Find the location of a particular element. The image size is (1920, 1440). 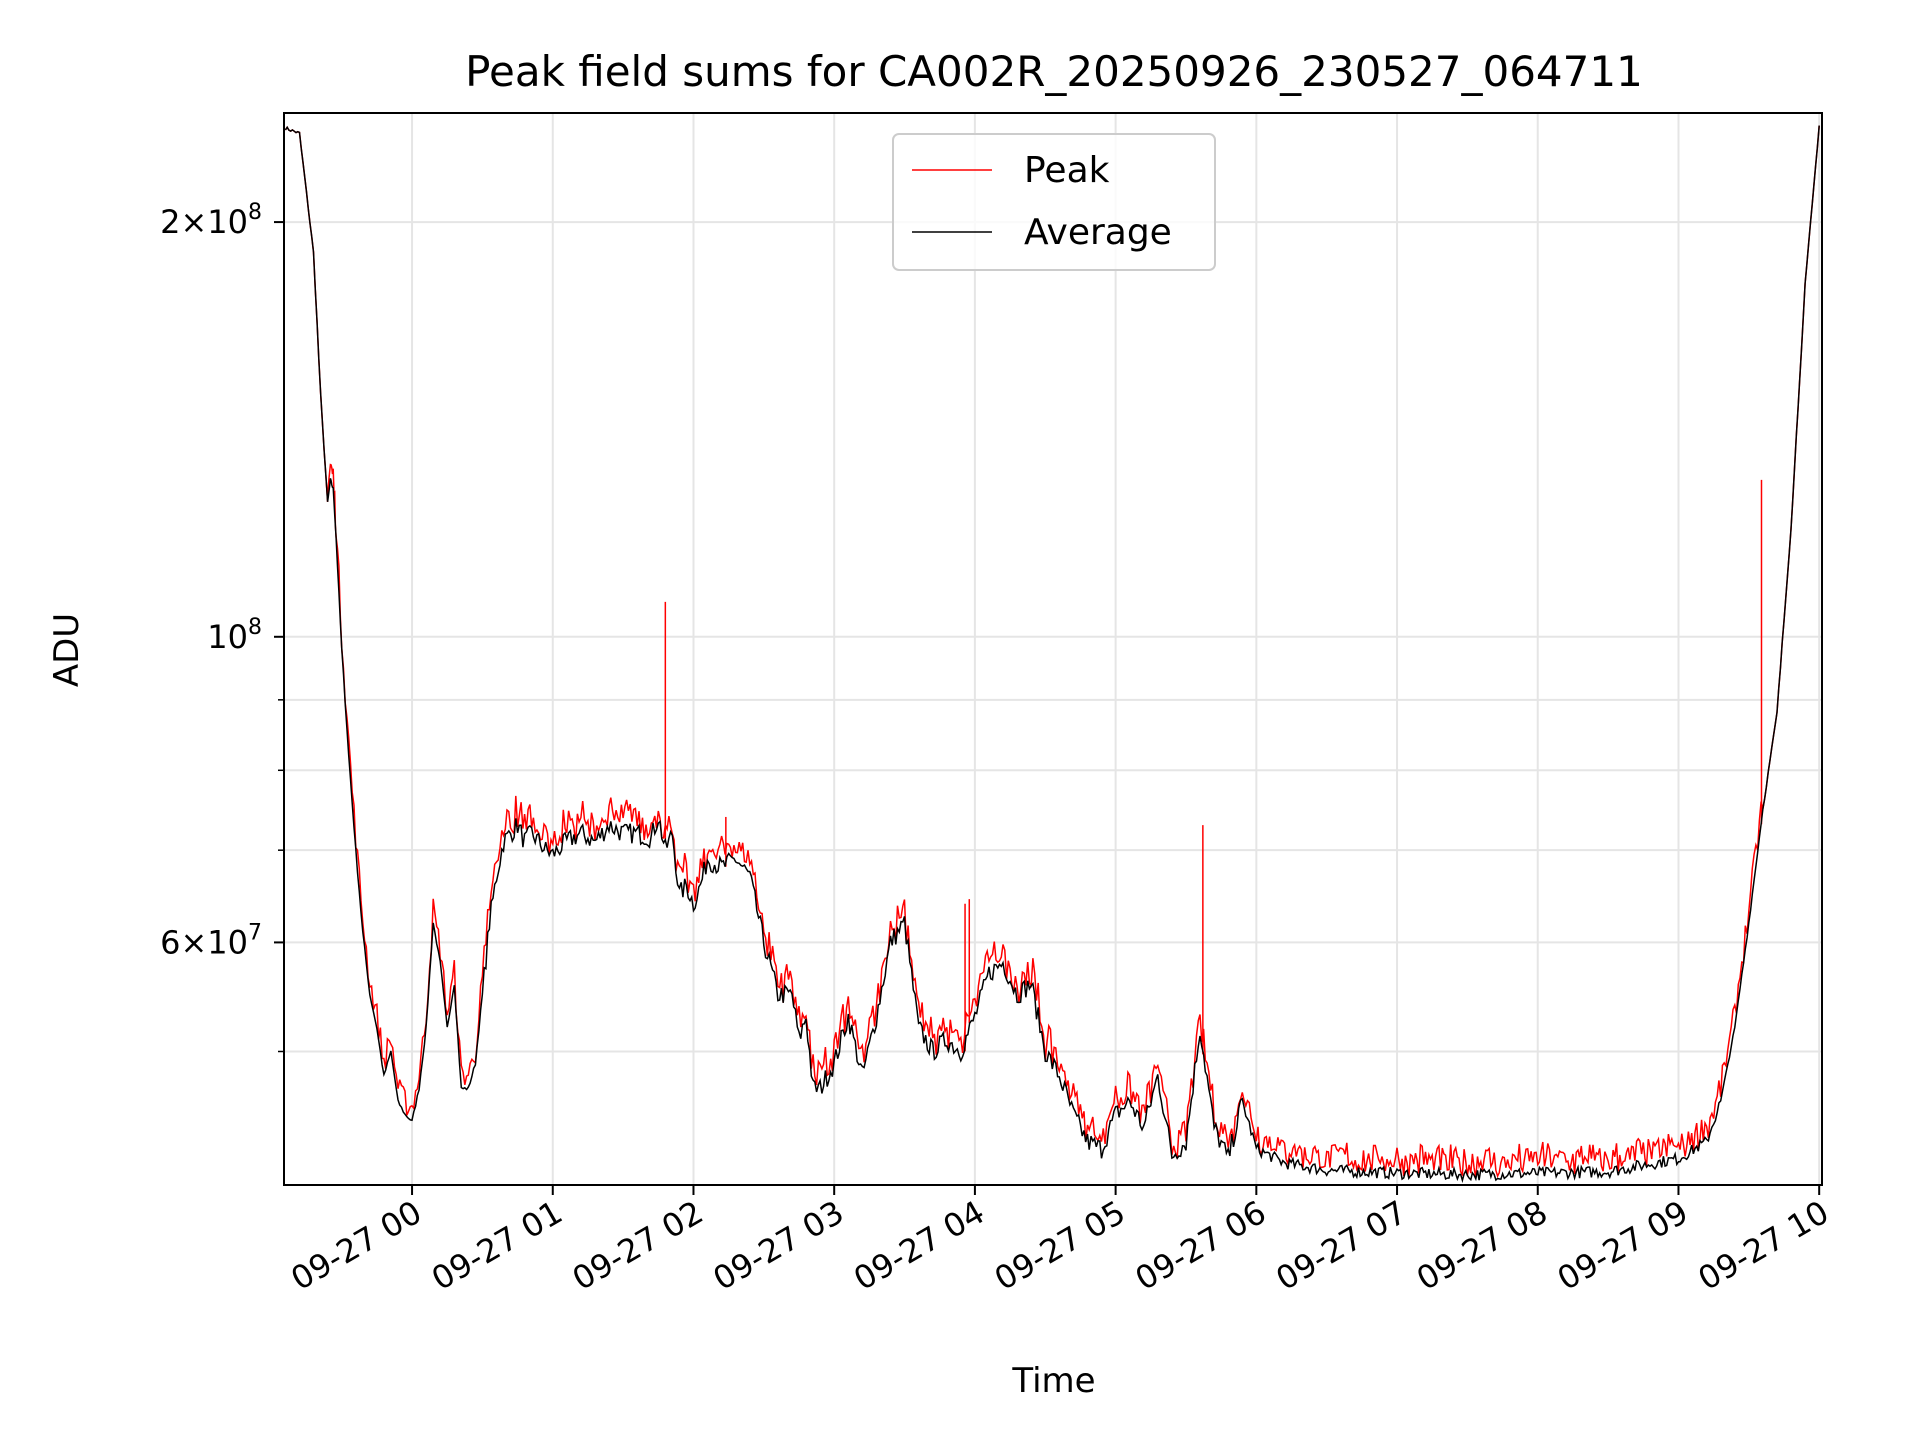

y-axis-label: ADU is located at coordinates (67, 650).